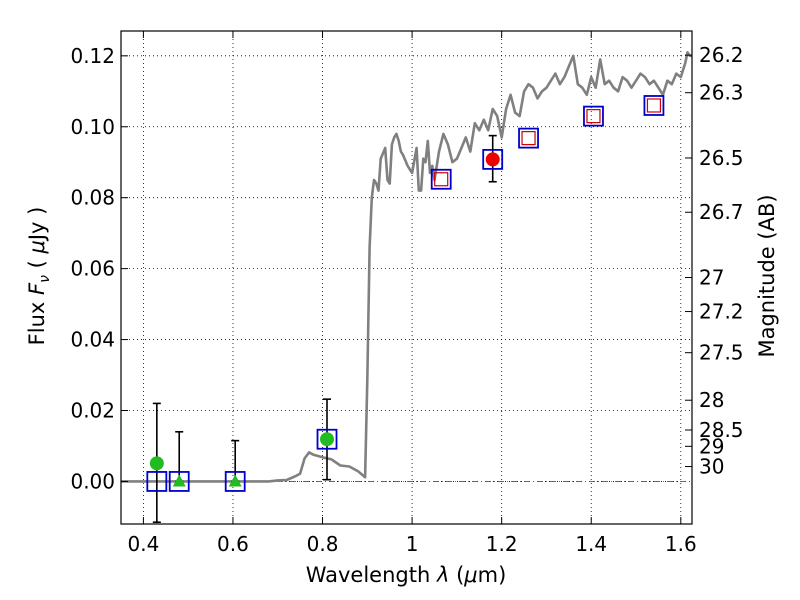 This screenshot has width=800, height=600. I want to click on y-axis-label: Flux Fν ( μJy ), so click(39, 276).